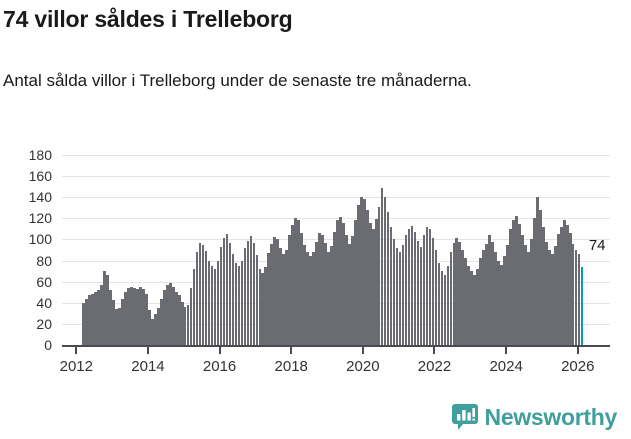  I want to click on x-axis-line, so click(336, 346).